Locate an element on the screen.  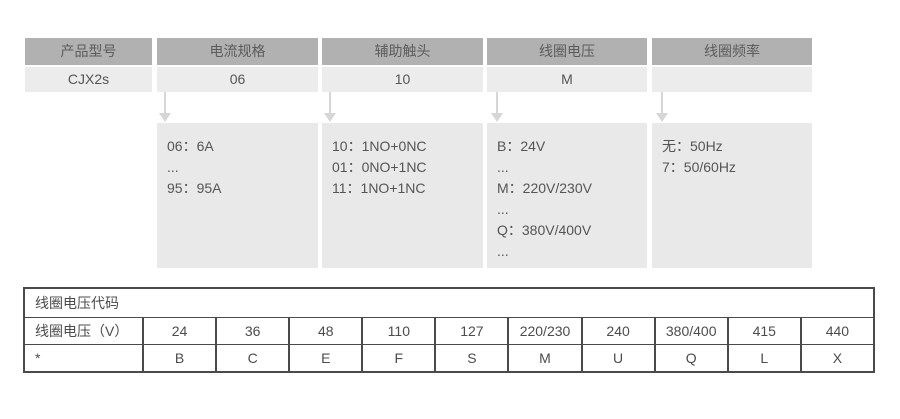
code-cell: L is located at coordinates (764, 358).